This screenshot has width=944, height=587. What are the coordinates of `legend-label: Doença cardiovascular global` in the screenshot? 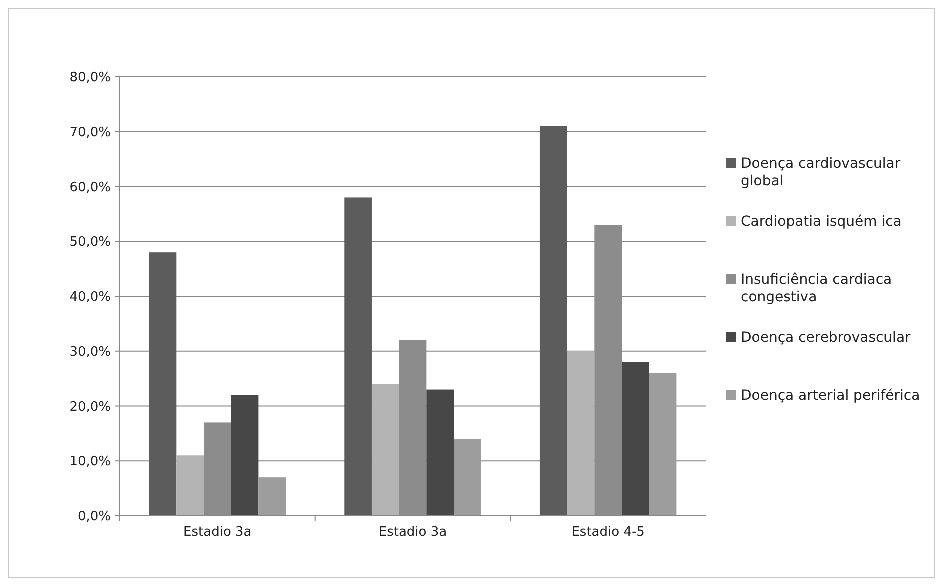 It's located at (821, 173).